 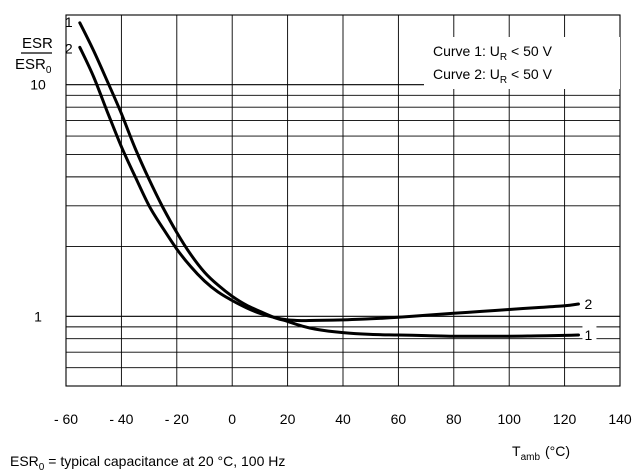 What do you see at coordinates (164, 461) in the screenshot?
I see `footnote-rest: = typical capacitance at 20 °C, 100 Hz` at bounding box center [164, 461].